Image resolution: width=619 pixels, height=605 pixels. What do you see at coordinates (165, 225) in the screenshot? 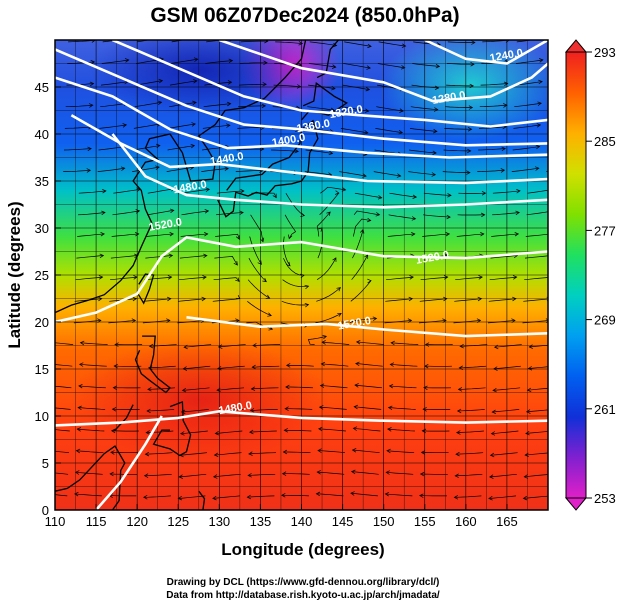
I see `contour-label: 1520.0` at bounding box center [165, 225].